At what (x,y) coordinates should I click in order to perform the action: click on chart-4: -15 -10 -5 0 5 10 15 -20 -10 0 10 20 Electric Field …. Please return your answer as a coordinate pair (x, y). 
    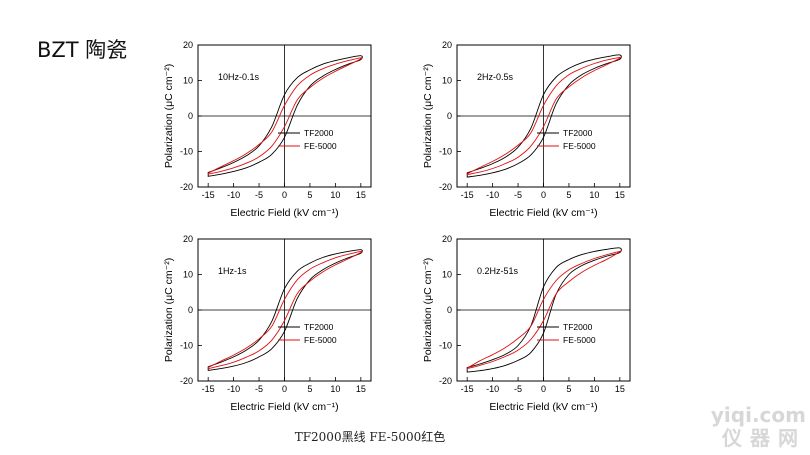
    Looking at the image, I should click on (526, 323).